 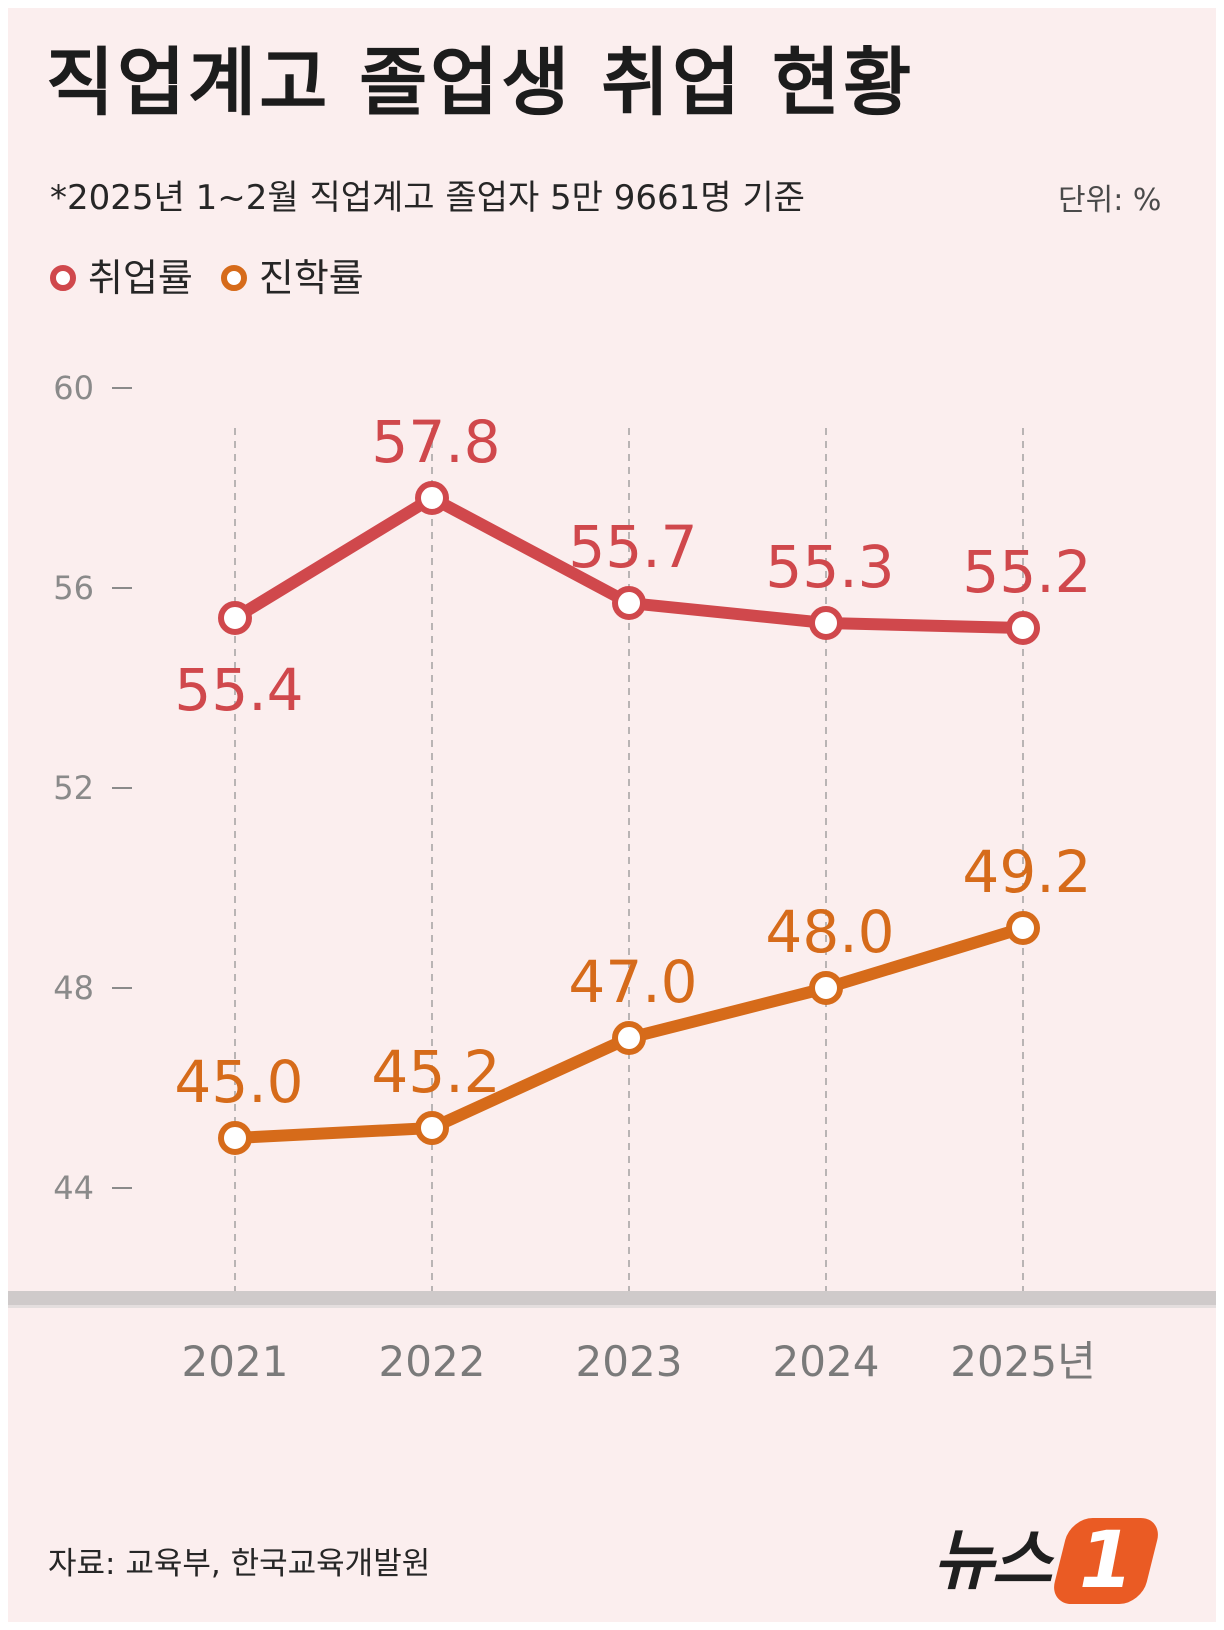 What do you see at coordinates (239, 1564) in the screenshot?
I see `source-credit: 자료: 교육부, 한국교육개발원` at bounding box center [239, 1564].